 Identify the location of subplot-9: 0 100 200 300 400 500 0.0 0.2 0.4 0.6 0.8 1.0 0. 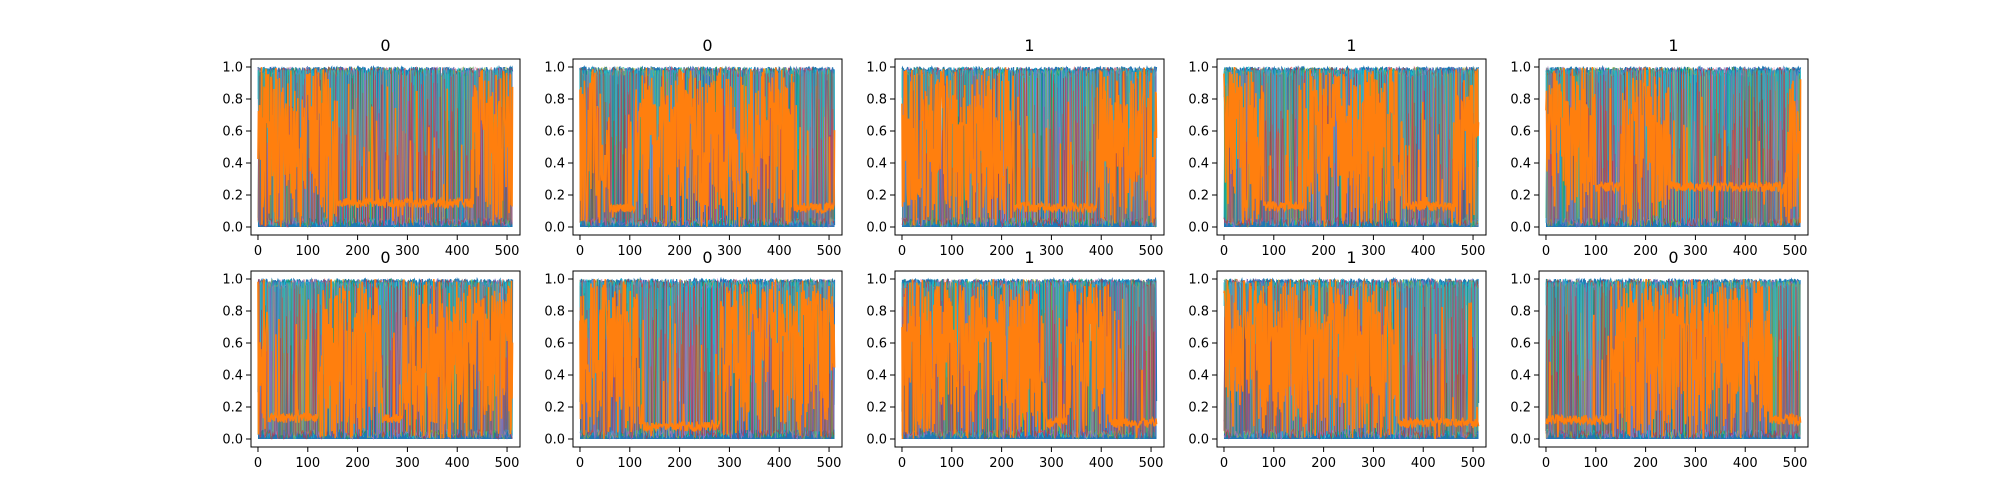
(1659, 359).